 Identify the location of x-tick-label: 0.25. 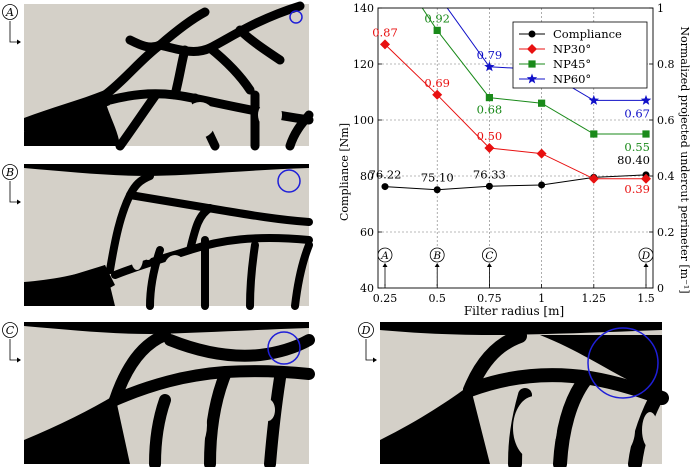
(385, 298).